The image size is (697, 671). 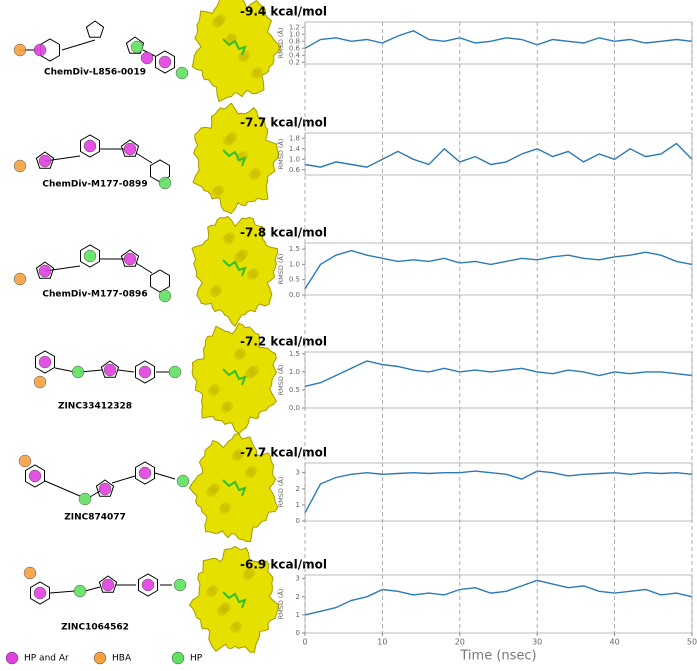 What do you see at coordinates (295, 55) in the screenshot?
I see `y-tick-label: 0.4` at bounding box center [295, 55].